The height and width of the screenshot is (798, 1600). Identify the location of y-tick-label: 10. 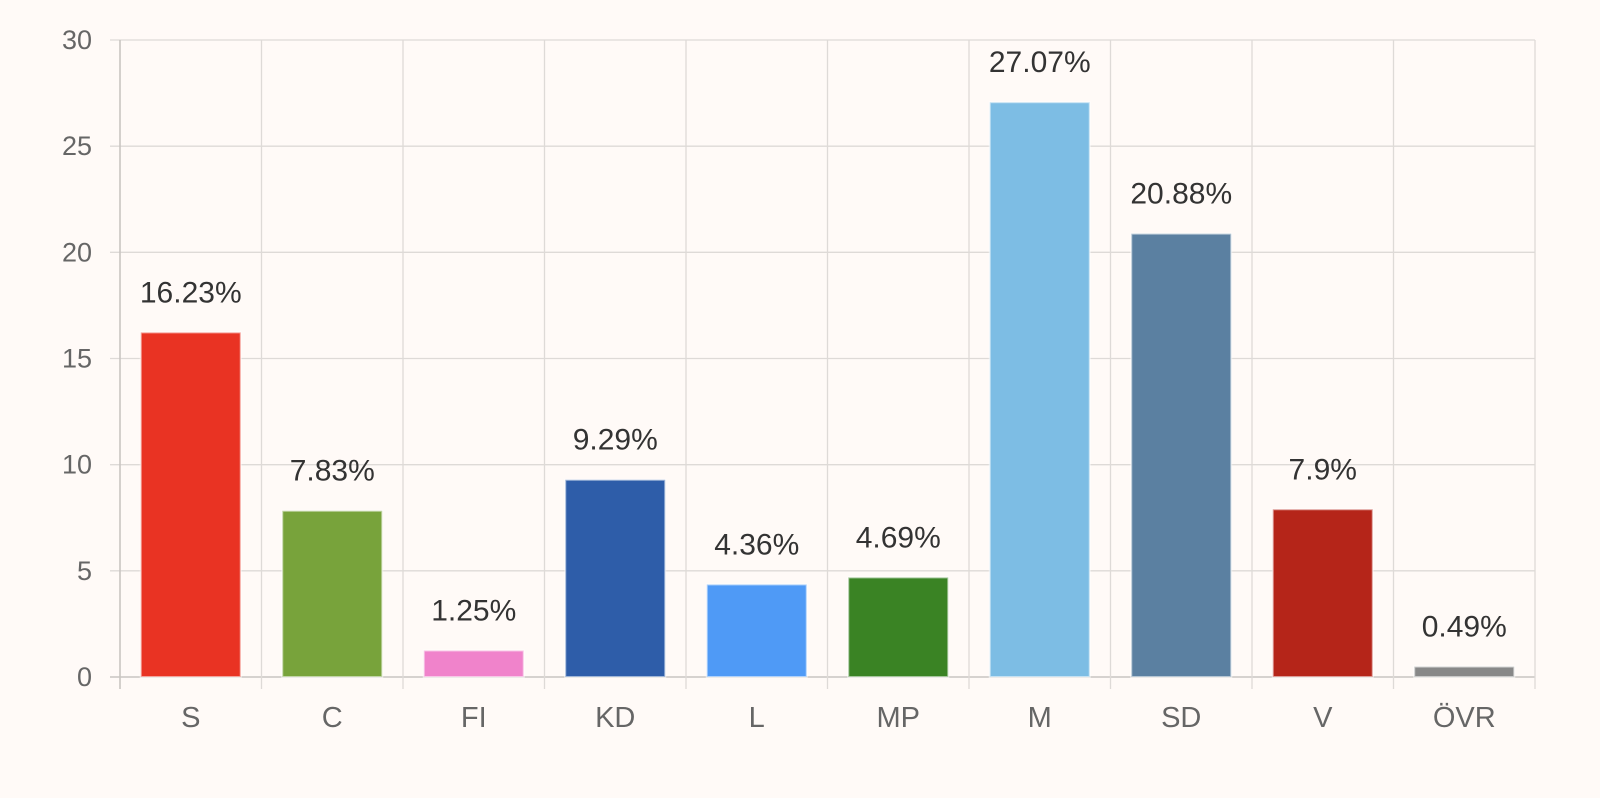
(77, 465).